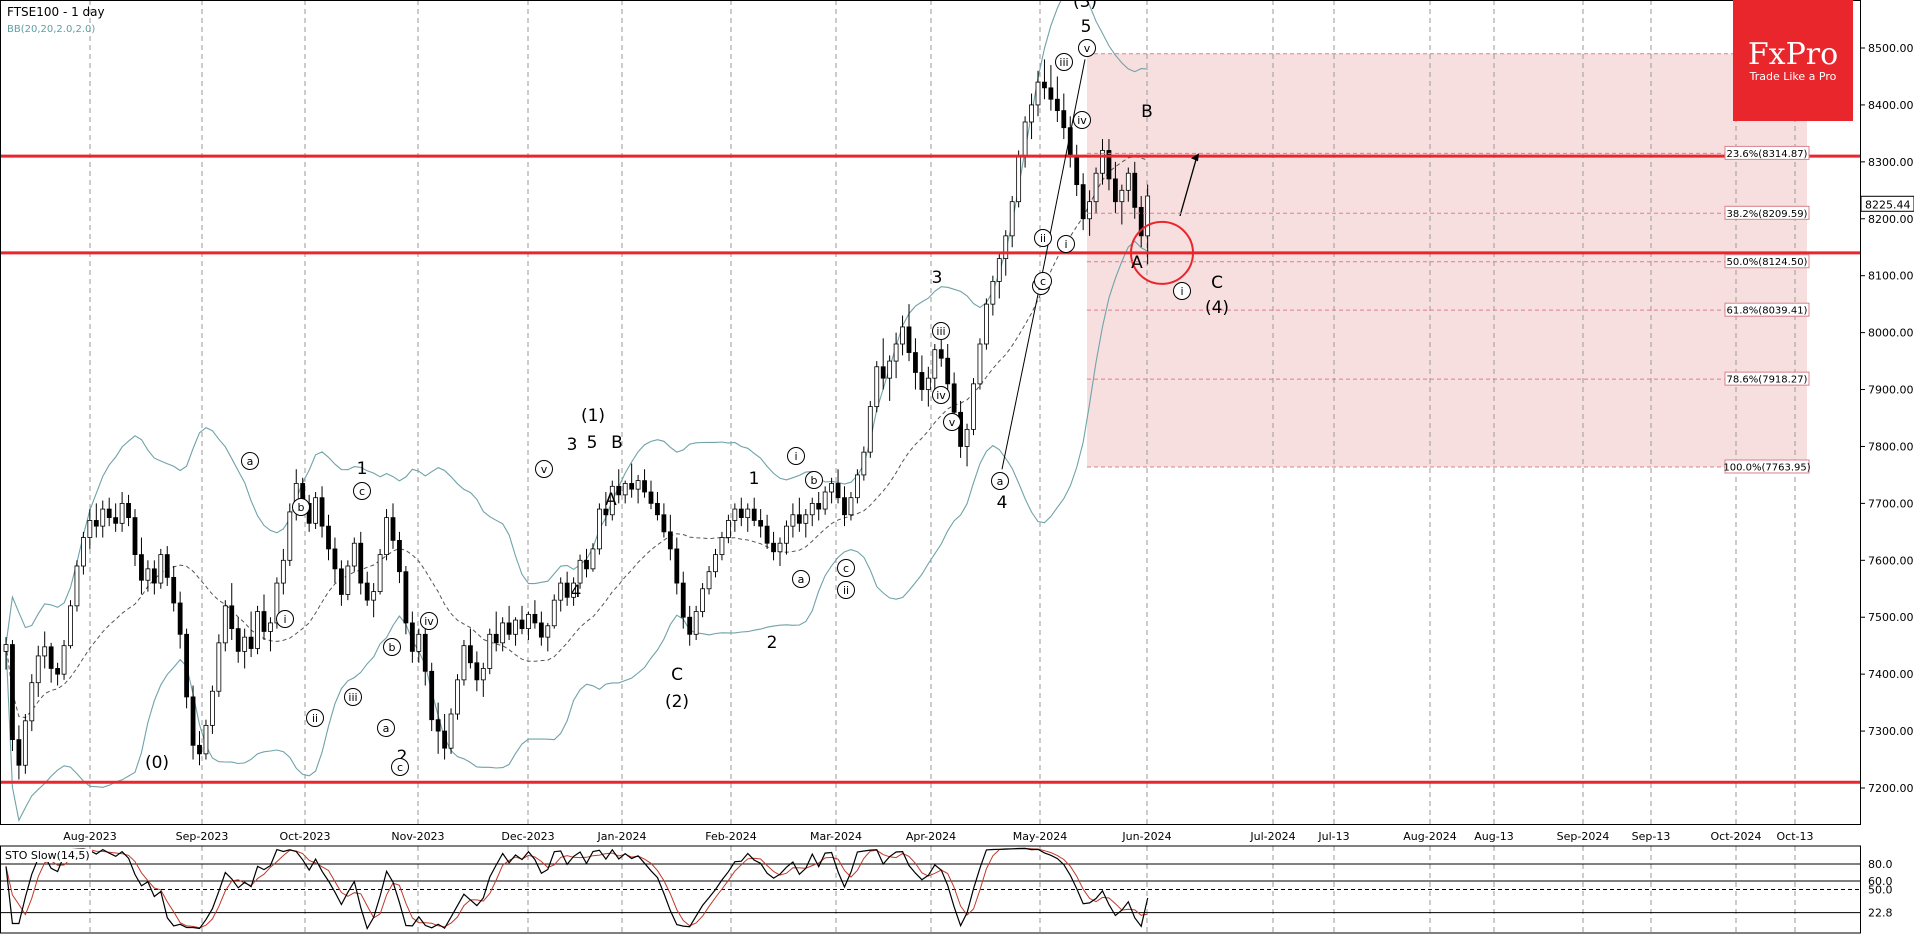 The image size is (1914, 938). I want to click on logo-name: FxPro, so click(1793, 54).